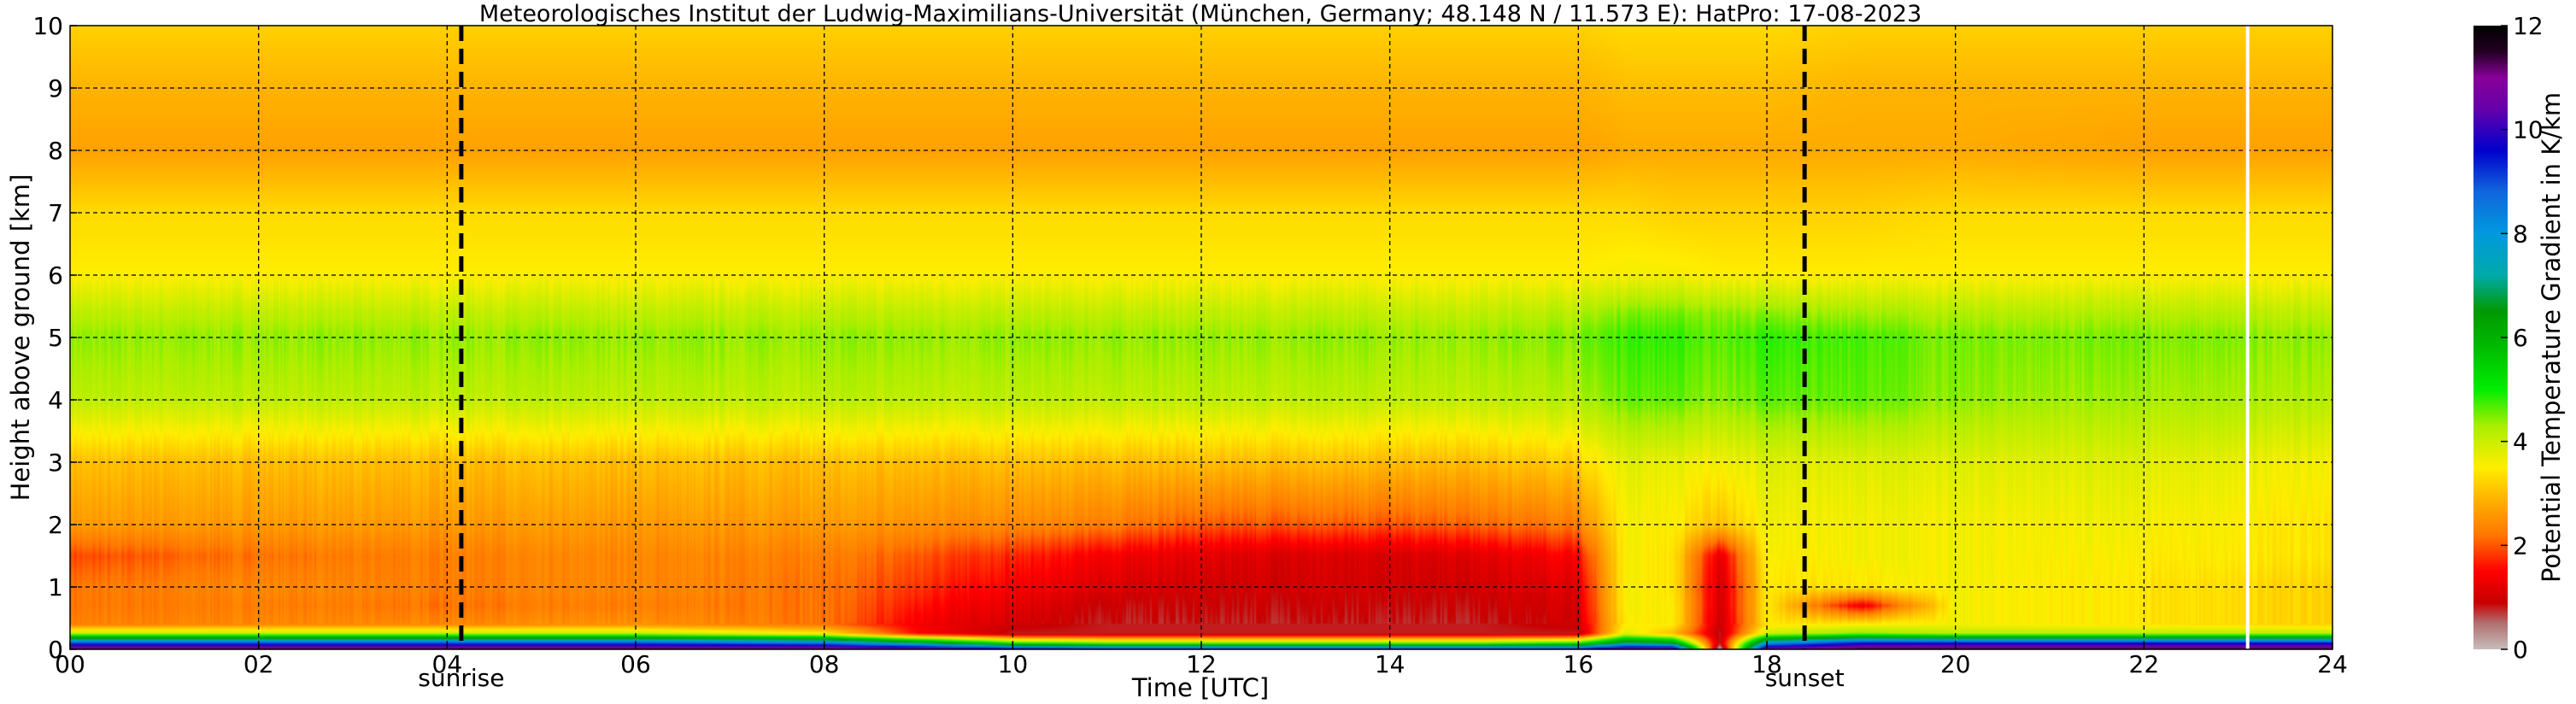  Describe the element at coordinates (635, 664) in the screenshot. I see `x-tick-label: 06` at that location.